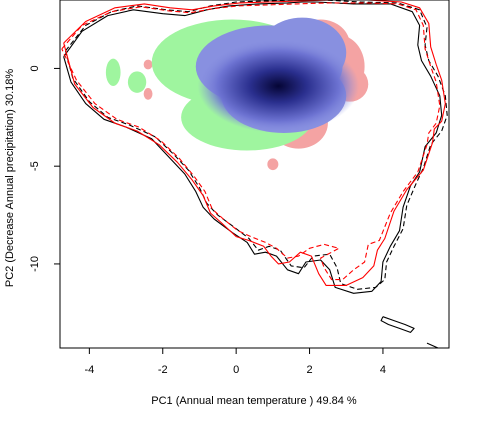 Image resolution: width=480 pixels, height=422 pixels. What do you see at coordinates (383, 370) in the screenshot?
I see `x-tick-label: 4` at bounding box center [383, 370].